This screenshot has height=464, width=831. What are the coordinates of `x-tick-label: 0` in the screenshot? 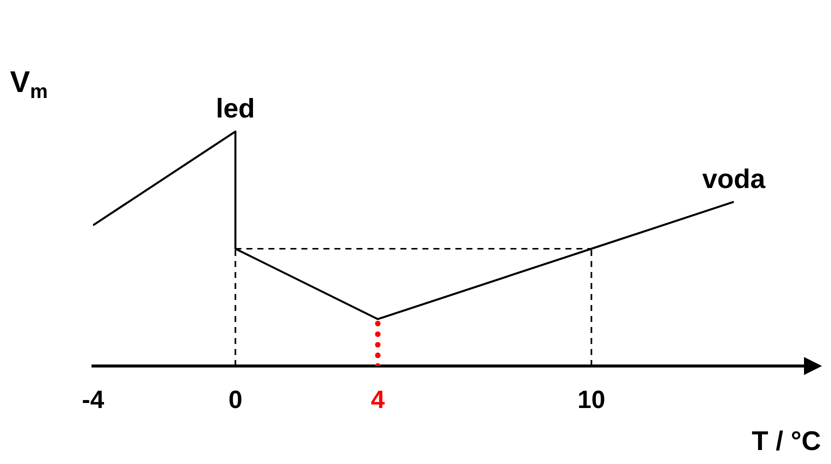 It's located at (235, 400).